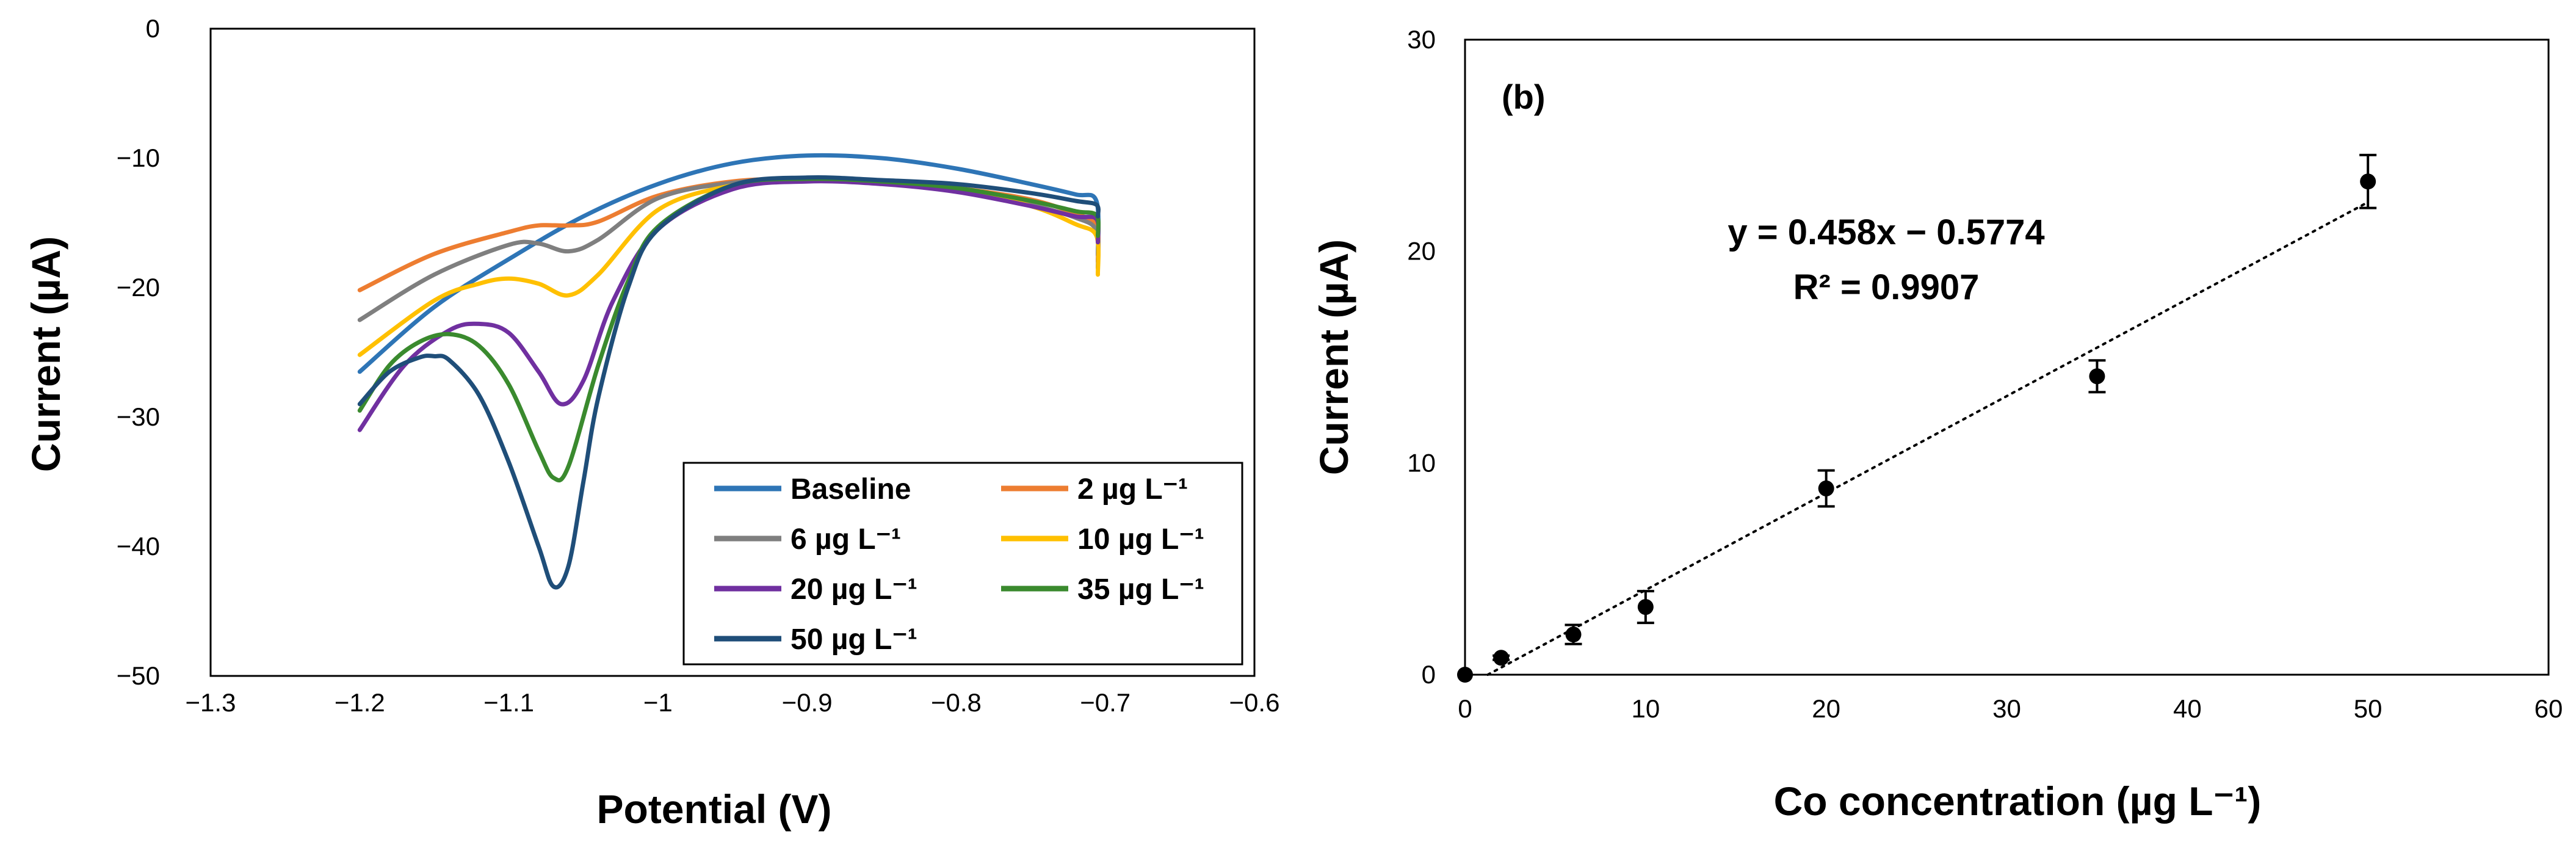 The image size is (2576, 842). I want to click on y-tick-label: −30, so click(138, 416).